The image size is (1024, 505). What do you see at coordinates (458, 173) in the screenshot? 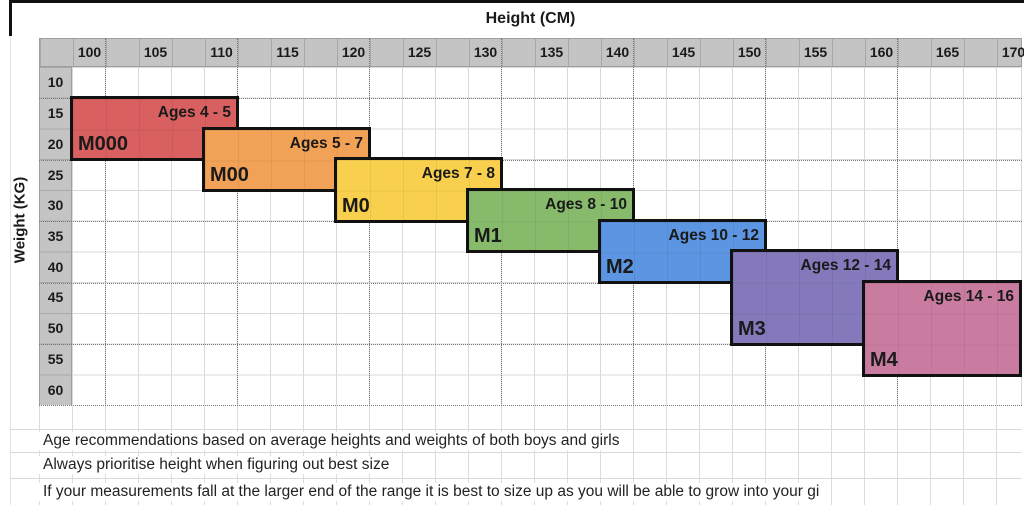
I see `age-range-label: Ages 7 - 8` at bounding box center [458, 173].